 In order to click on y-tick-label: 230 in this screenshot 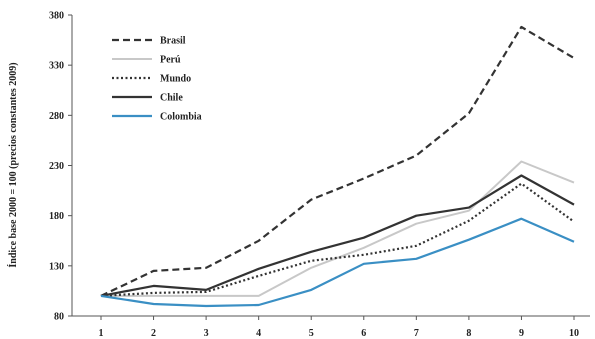, I will do `click(56, 166)`.